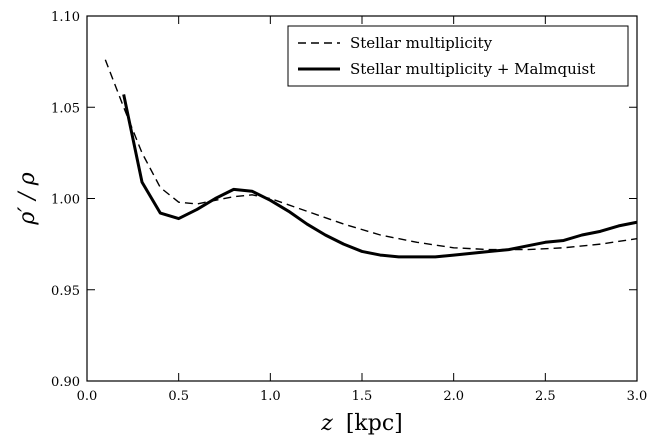  I want to click on x-axis-label: z [kpc], so click(361, 423).